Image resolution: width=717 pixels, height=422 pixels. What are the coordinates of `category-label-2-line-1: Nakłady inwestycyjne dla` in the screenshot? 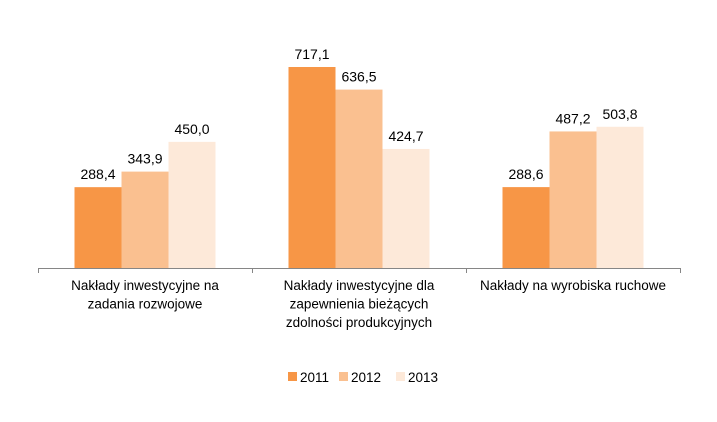 It's located at (359, 285).